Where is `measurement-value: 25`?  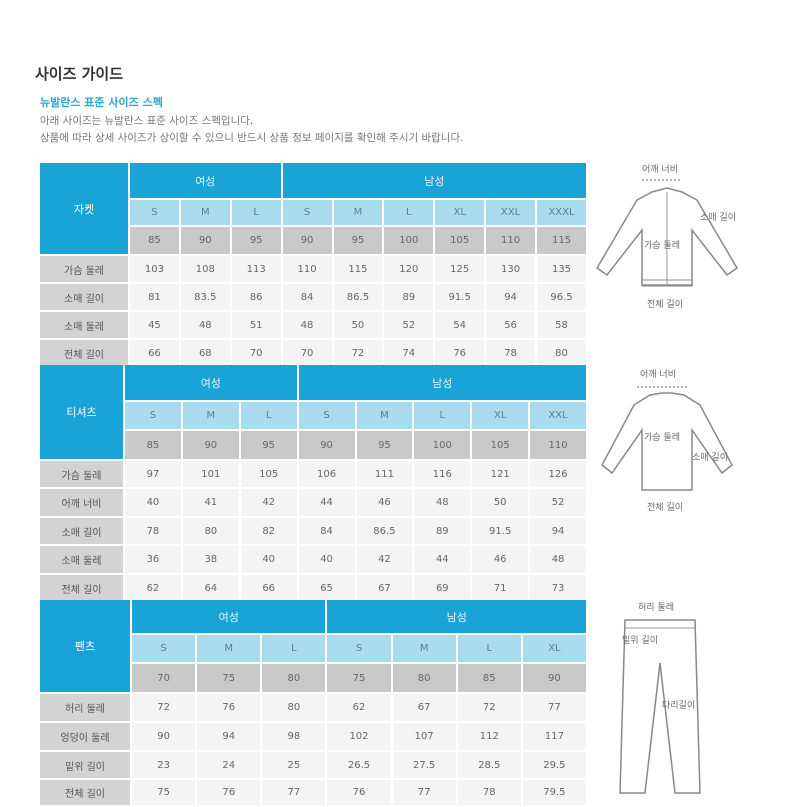
measurement-value: 25 is located at coordinates (294, 765).